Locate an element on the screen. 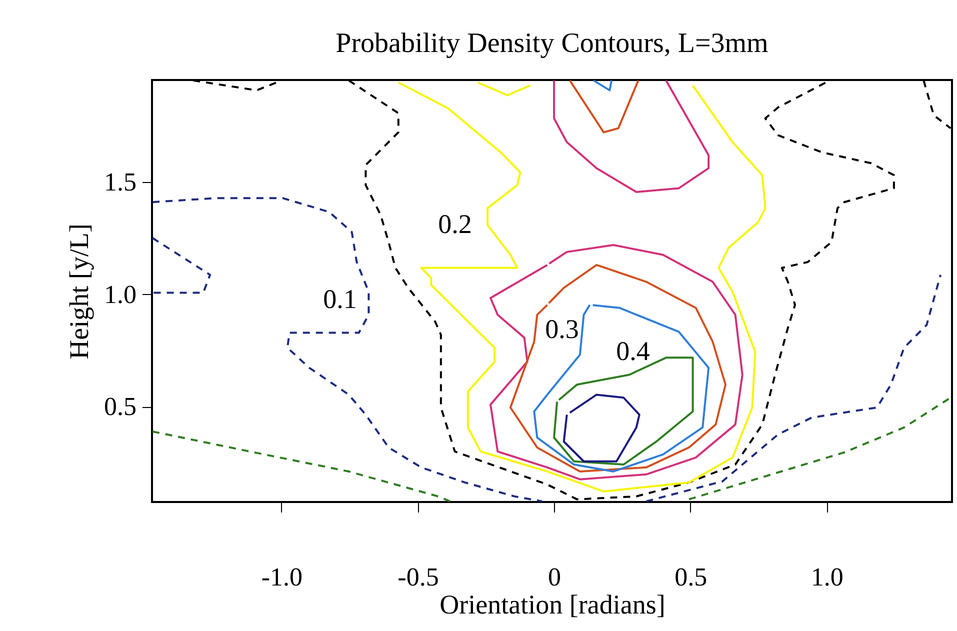 The width and height of the screenshot is (957, 631). annotation: 0.1 is located at coordinates (340, 299).